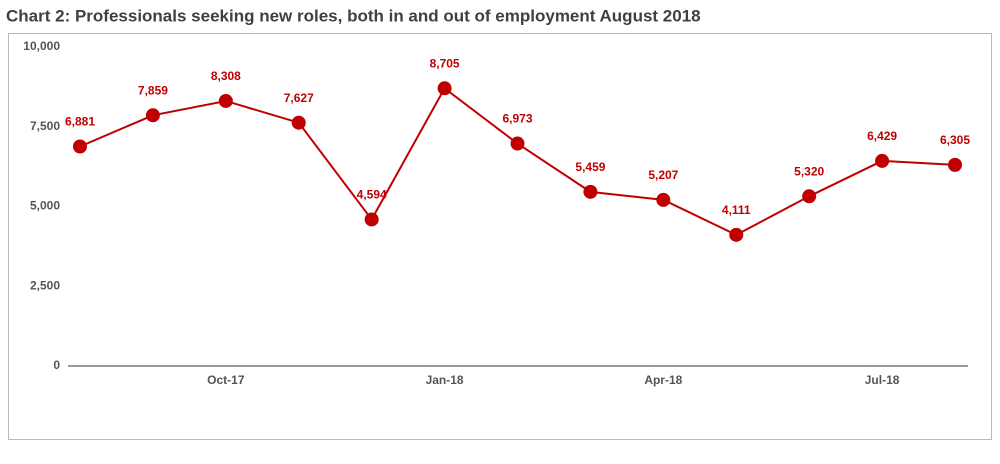  Describe the element at coordinates (882, 380) in the screenshot. I see `x-tick-label: Jul-18` at that location.